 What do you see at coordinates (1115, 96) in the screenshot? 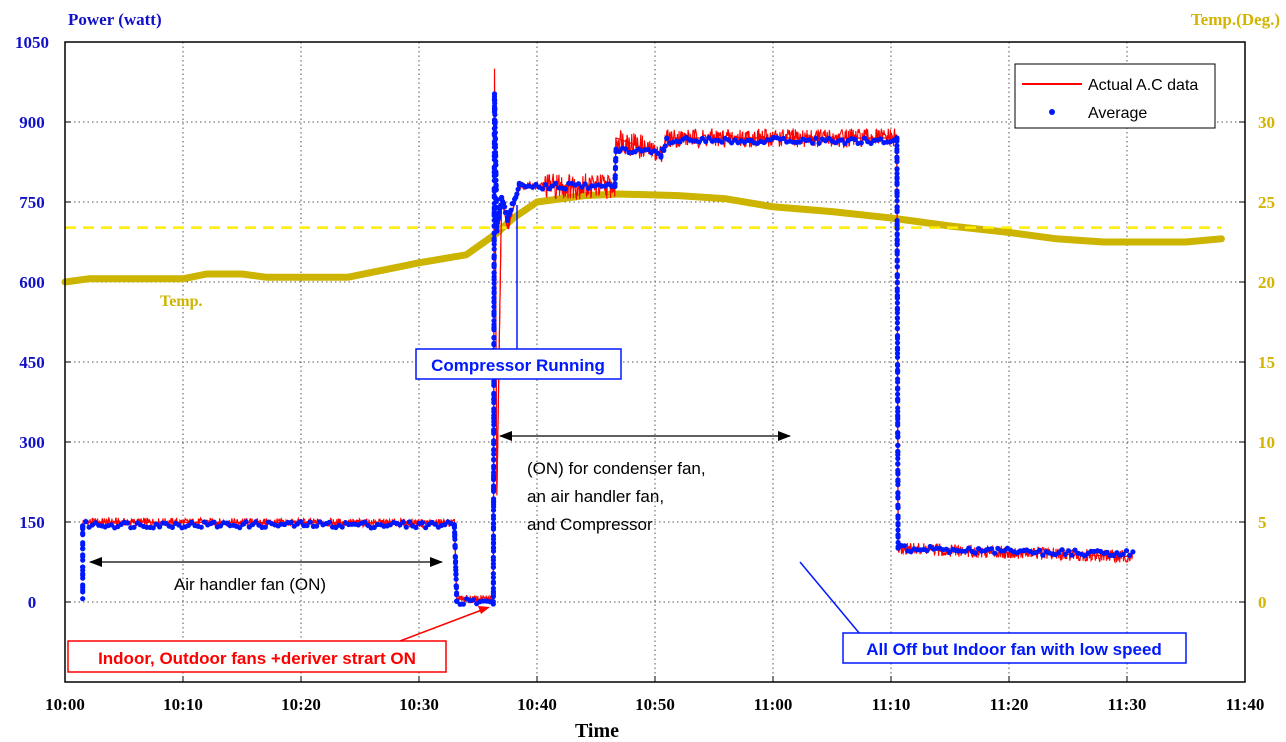
I see `legend: Actual A.C data Average` at bounding box center [1115, 96].